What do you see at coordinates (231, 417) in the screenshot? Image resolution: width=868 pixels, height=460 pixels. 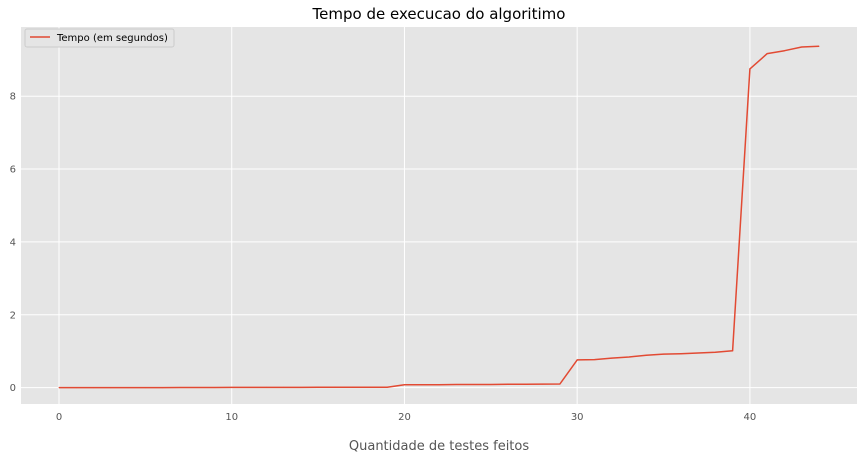 I see `x-tick-label: 10` at bounding box center [231, 417].